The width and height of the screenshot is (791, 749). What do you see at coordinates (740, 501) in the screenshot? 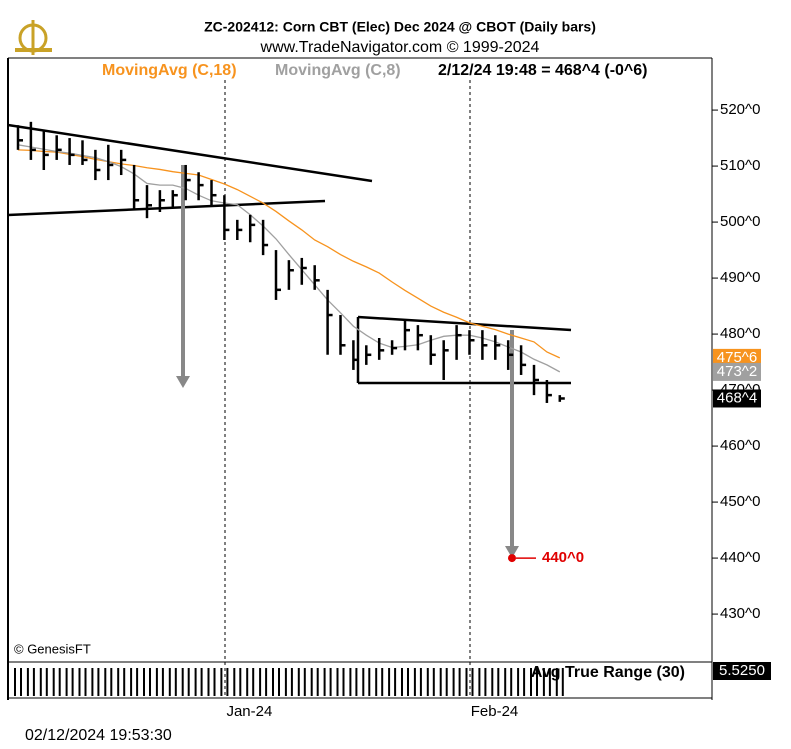
I see `y-tick-label: 450^0` at bounding box center [740, 501].